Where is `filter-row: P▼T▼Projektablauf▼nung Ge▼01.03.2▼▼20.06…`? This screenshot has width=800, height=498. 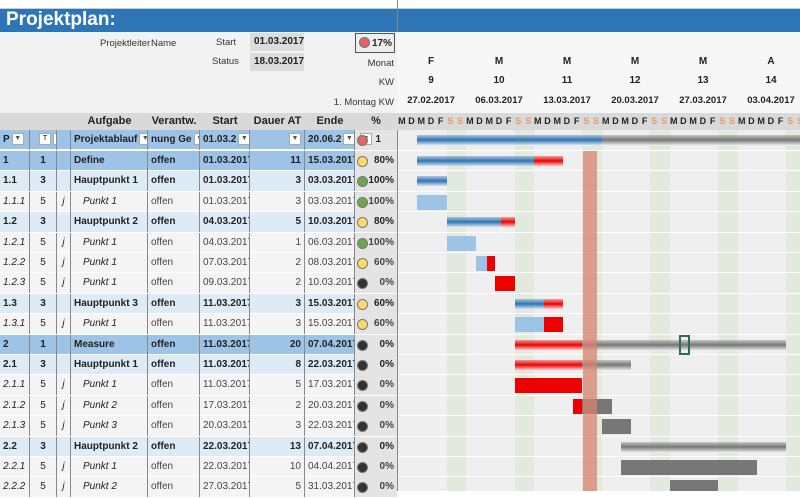 filter-row: P▼T▼Projektablauf▼nung Ge▼01.03.2▼▼20.06… is located at coordinates (198, 140).